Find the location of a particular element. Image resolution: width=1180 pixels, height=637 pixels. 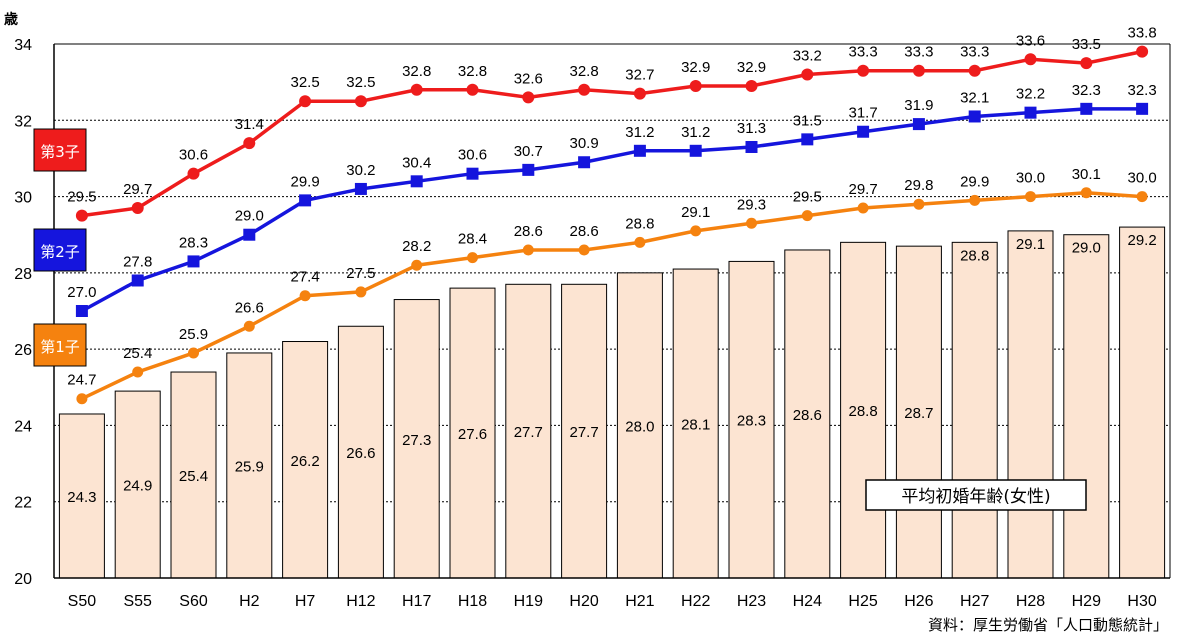

series-value-label: 29.8 is located at coordinates (918, 185).